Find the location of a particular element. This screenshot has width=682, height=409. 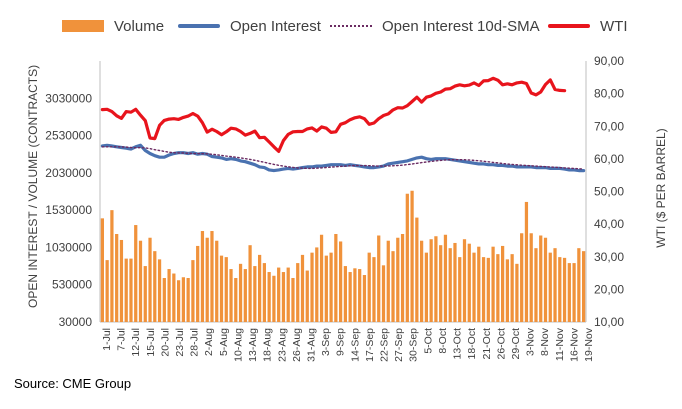

legend-item-volume: Volume is located at coordinates (113, 26).